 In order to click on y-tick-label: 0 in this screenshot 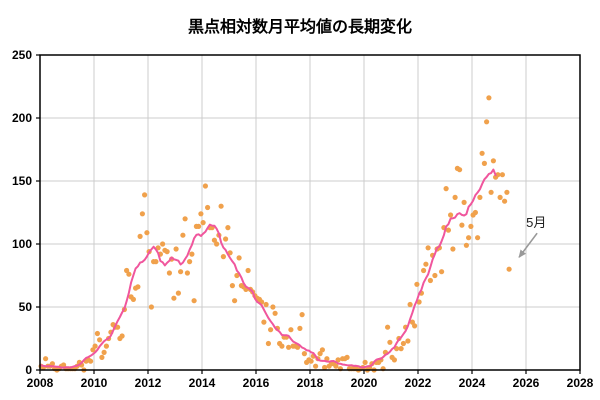, I will do `click(28, 370)`.